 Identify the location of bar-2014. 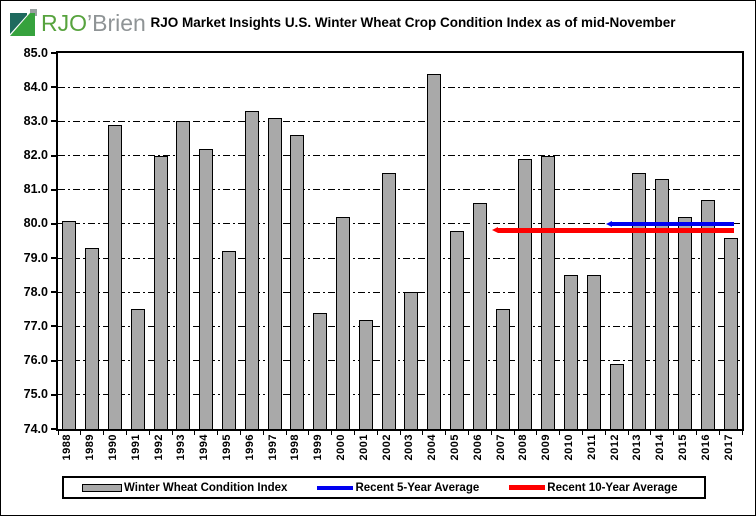
(662, 304).